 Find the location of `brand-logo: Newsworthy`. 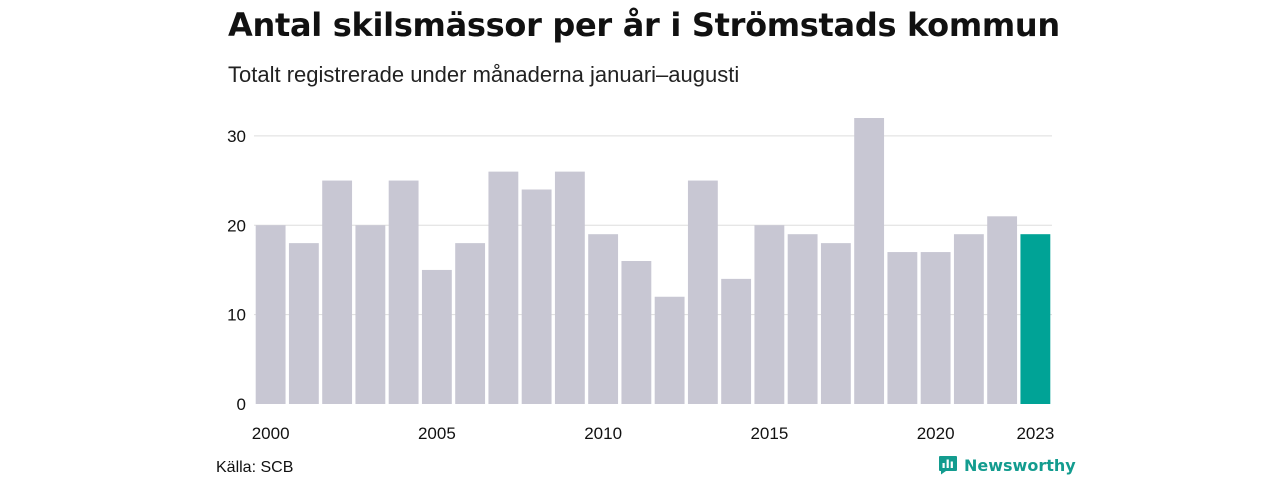

brand-logo: Newsworthy is located at coordinates (1007, 465).